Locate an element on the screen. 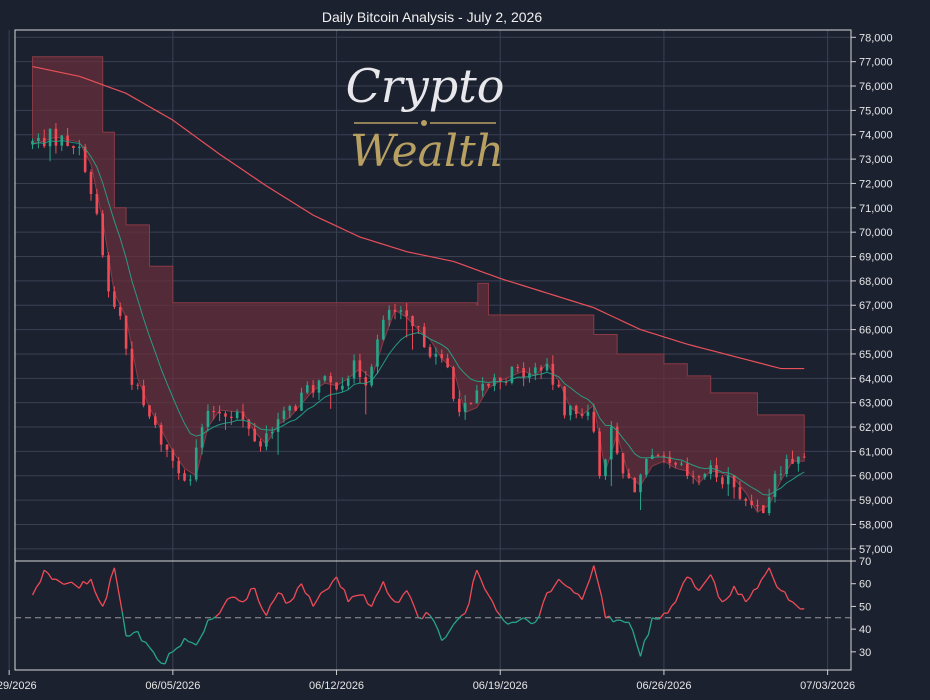  time-axis-label: 06/05/2026 is located at coordinates (172, 686).